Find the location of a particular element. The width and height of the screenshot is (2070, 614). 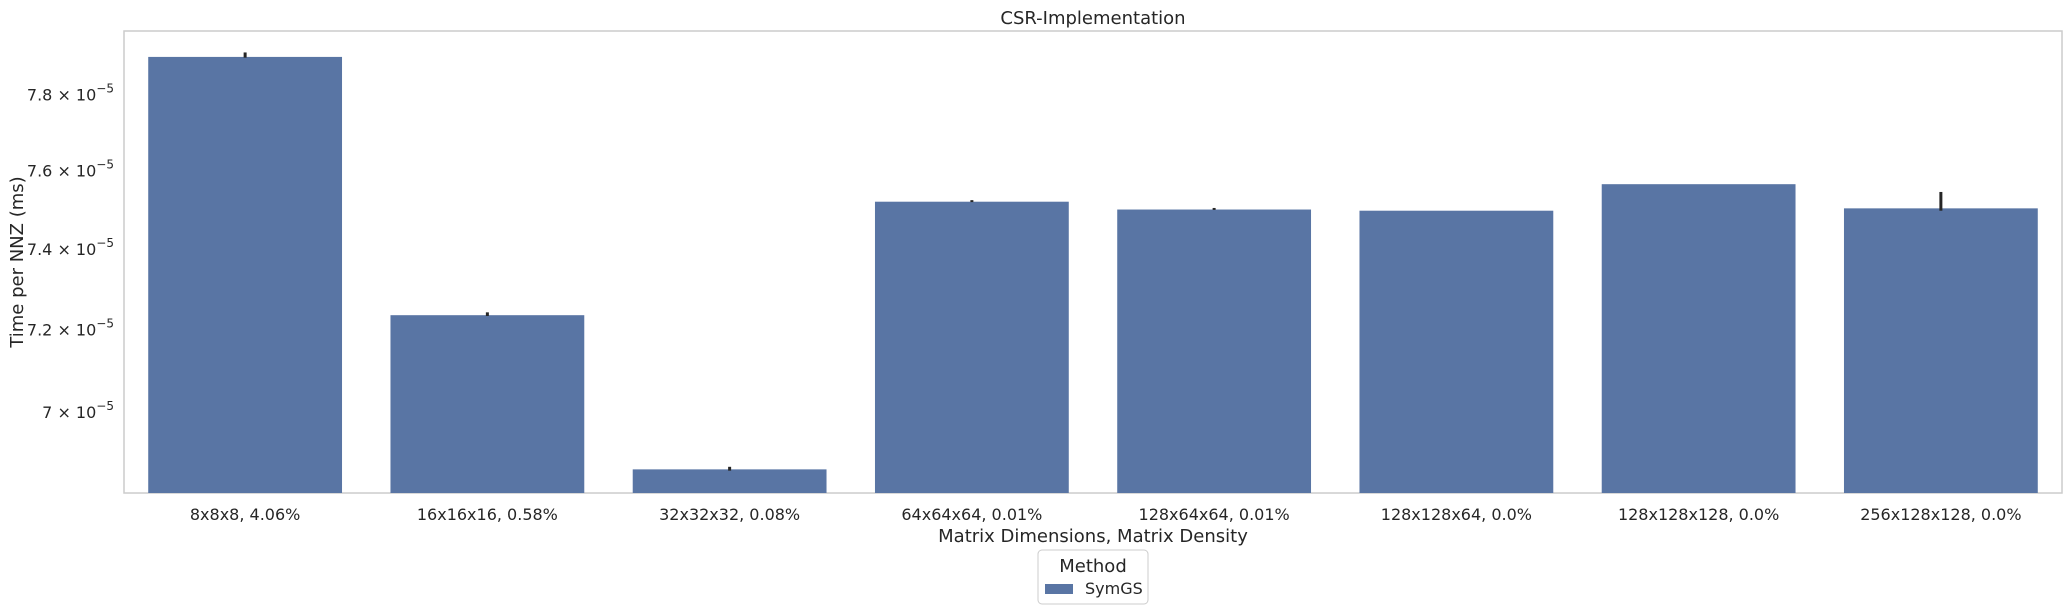

legend-title: Method is located at coordinates (1093, 566).